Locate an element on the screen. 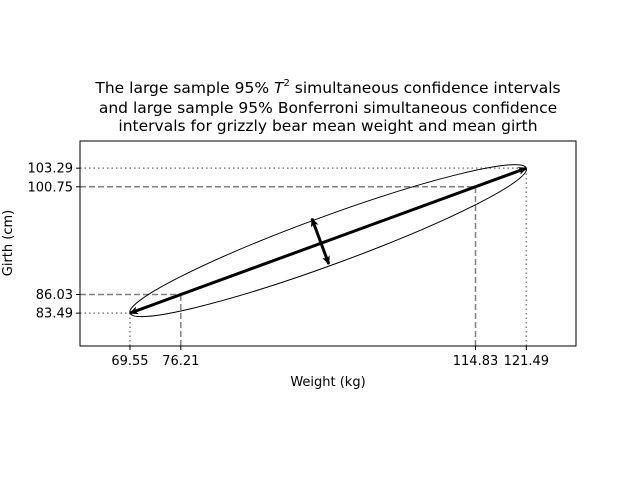  x-tick-label: 114.83 is located at coordinates (476, 361).